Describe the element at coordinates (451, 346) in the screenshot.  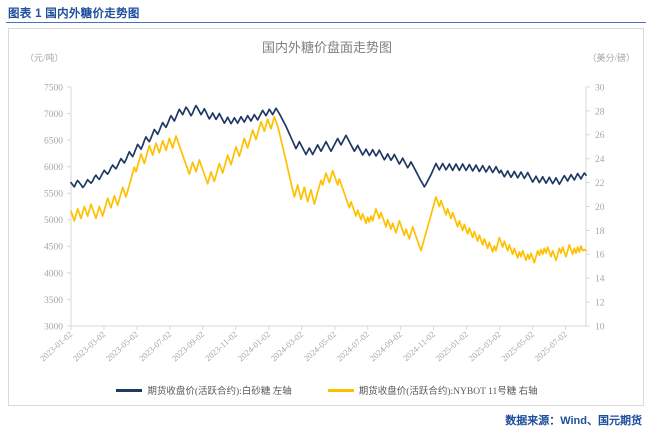
I see `svg-text: 2025-01-02` at that location.